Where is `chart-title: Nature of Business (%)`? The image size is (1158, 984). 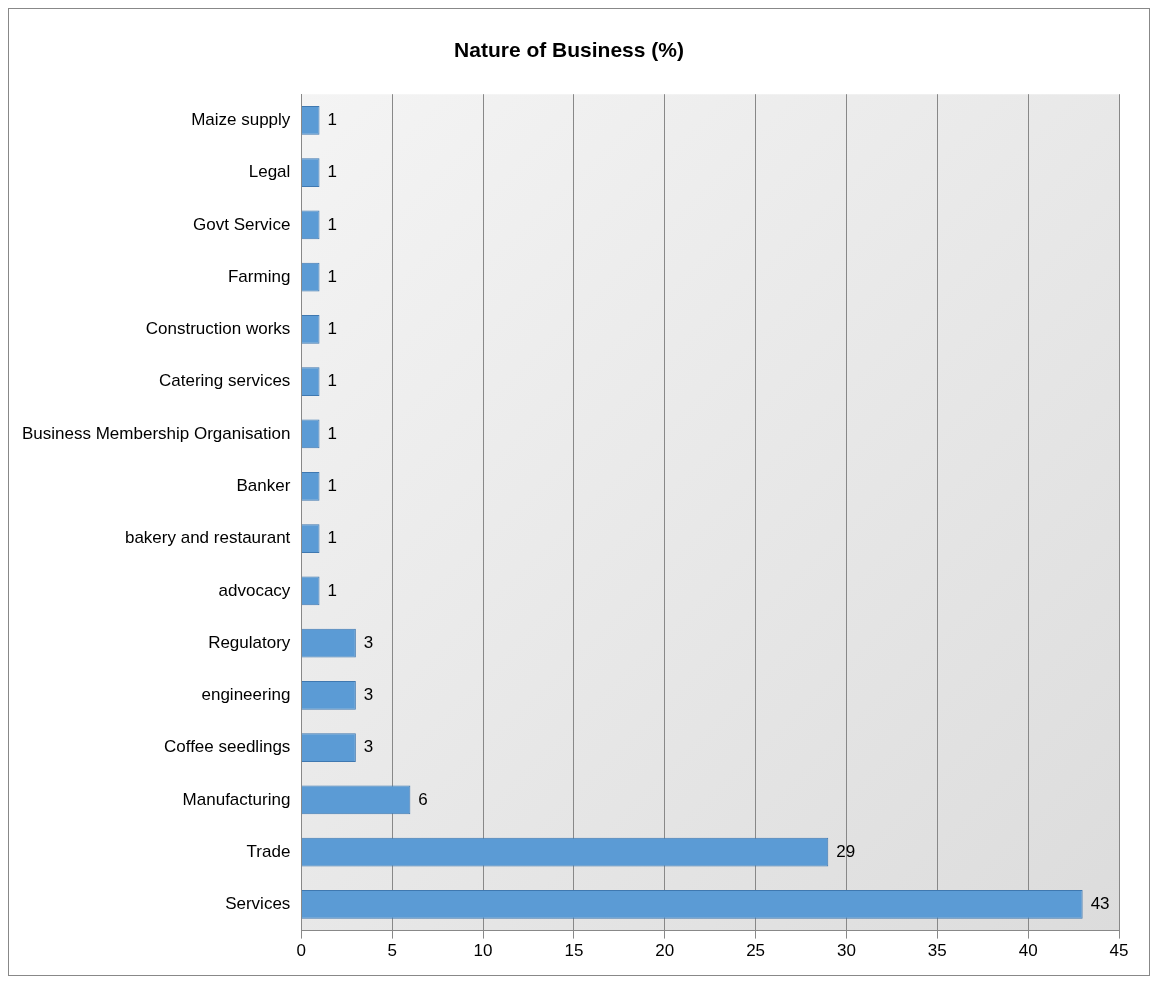
chart-title: Nature of Business (%) is located at coordinates (569, 50).